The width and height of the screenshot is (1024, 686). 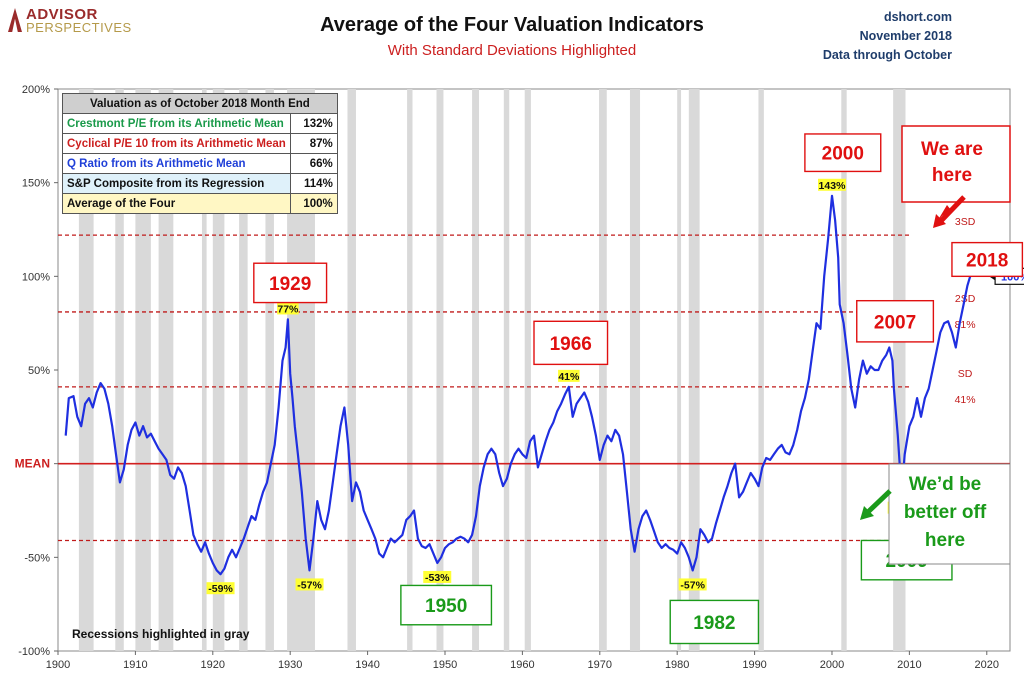 I want to click on row-value-q-ratio: 66%, so click(x=313, y=163).